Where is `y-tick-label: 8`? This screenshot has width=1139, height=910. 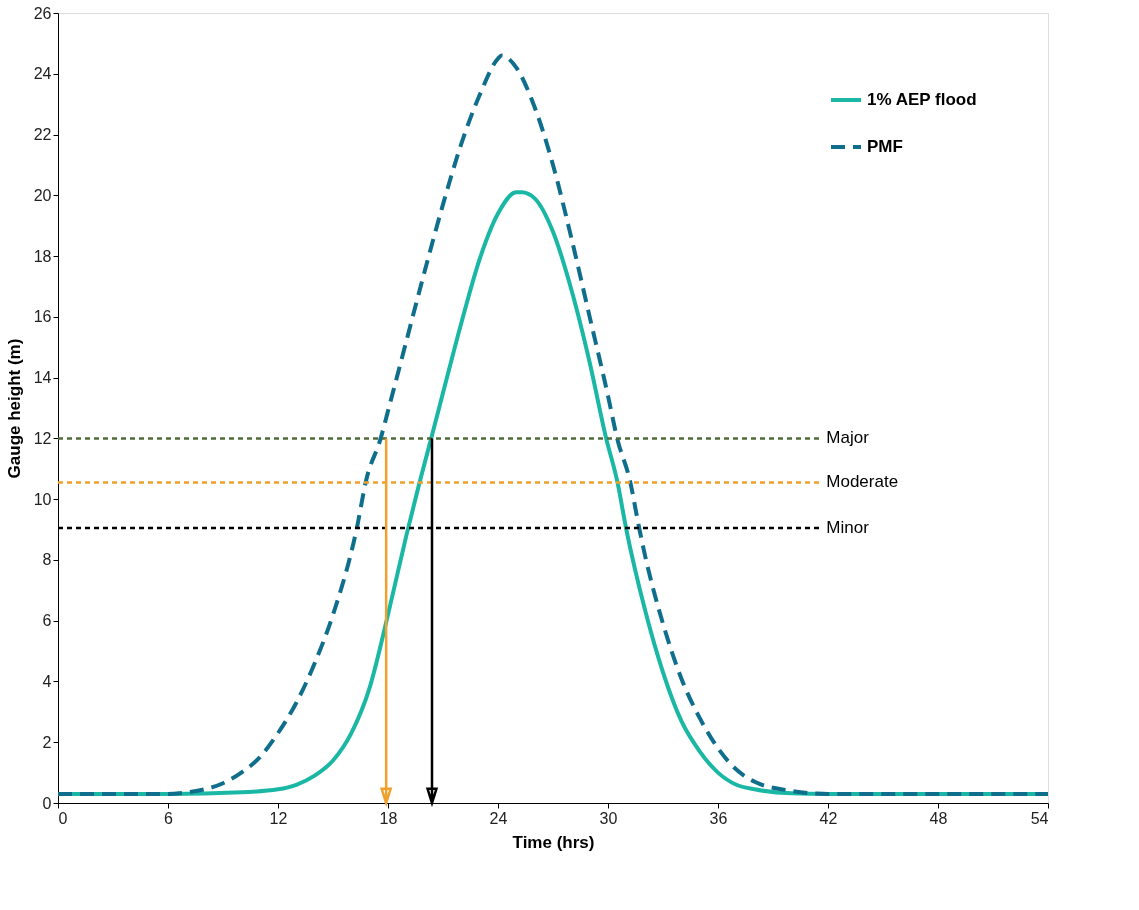
y-tick-label: 8 is located at coordinates (47, 560).